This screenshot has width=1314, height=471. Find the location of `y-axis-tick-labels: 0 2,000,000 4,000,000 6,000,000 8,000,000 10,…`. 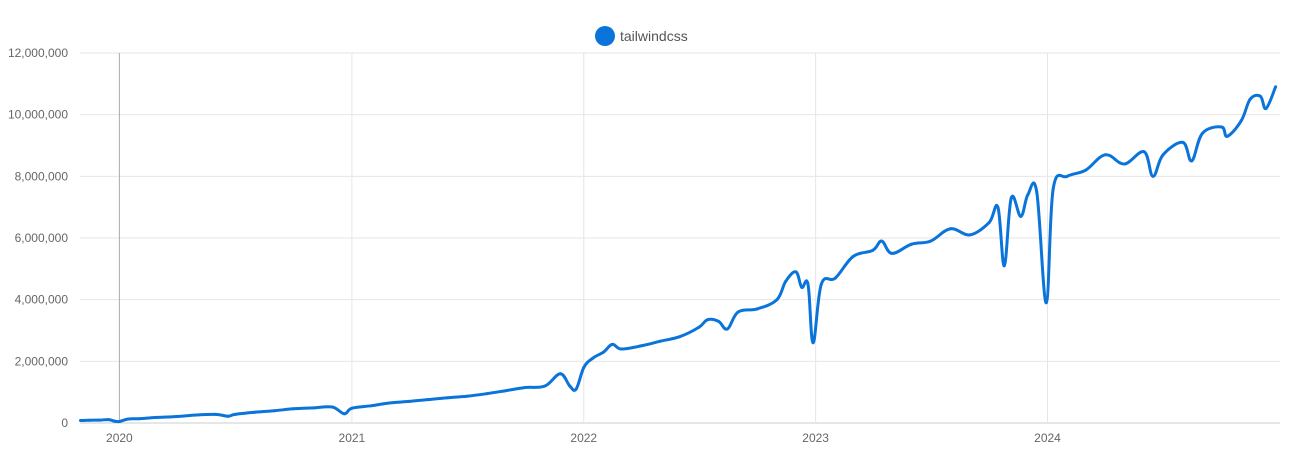

y-axis-tick-labels: 0 2,000,000 4,000,000 6,000,000 8,000,000 10,… is located at coordinates (38, 238).